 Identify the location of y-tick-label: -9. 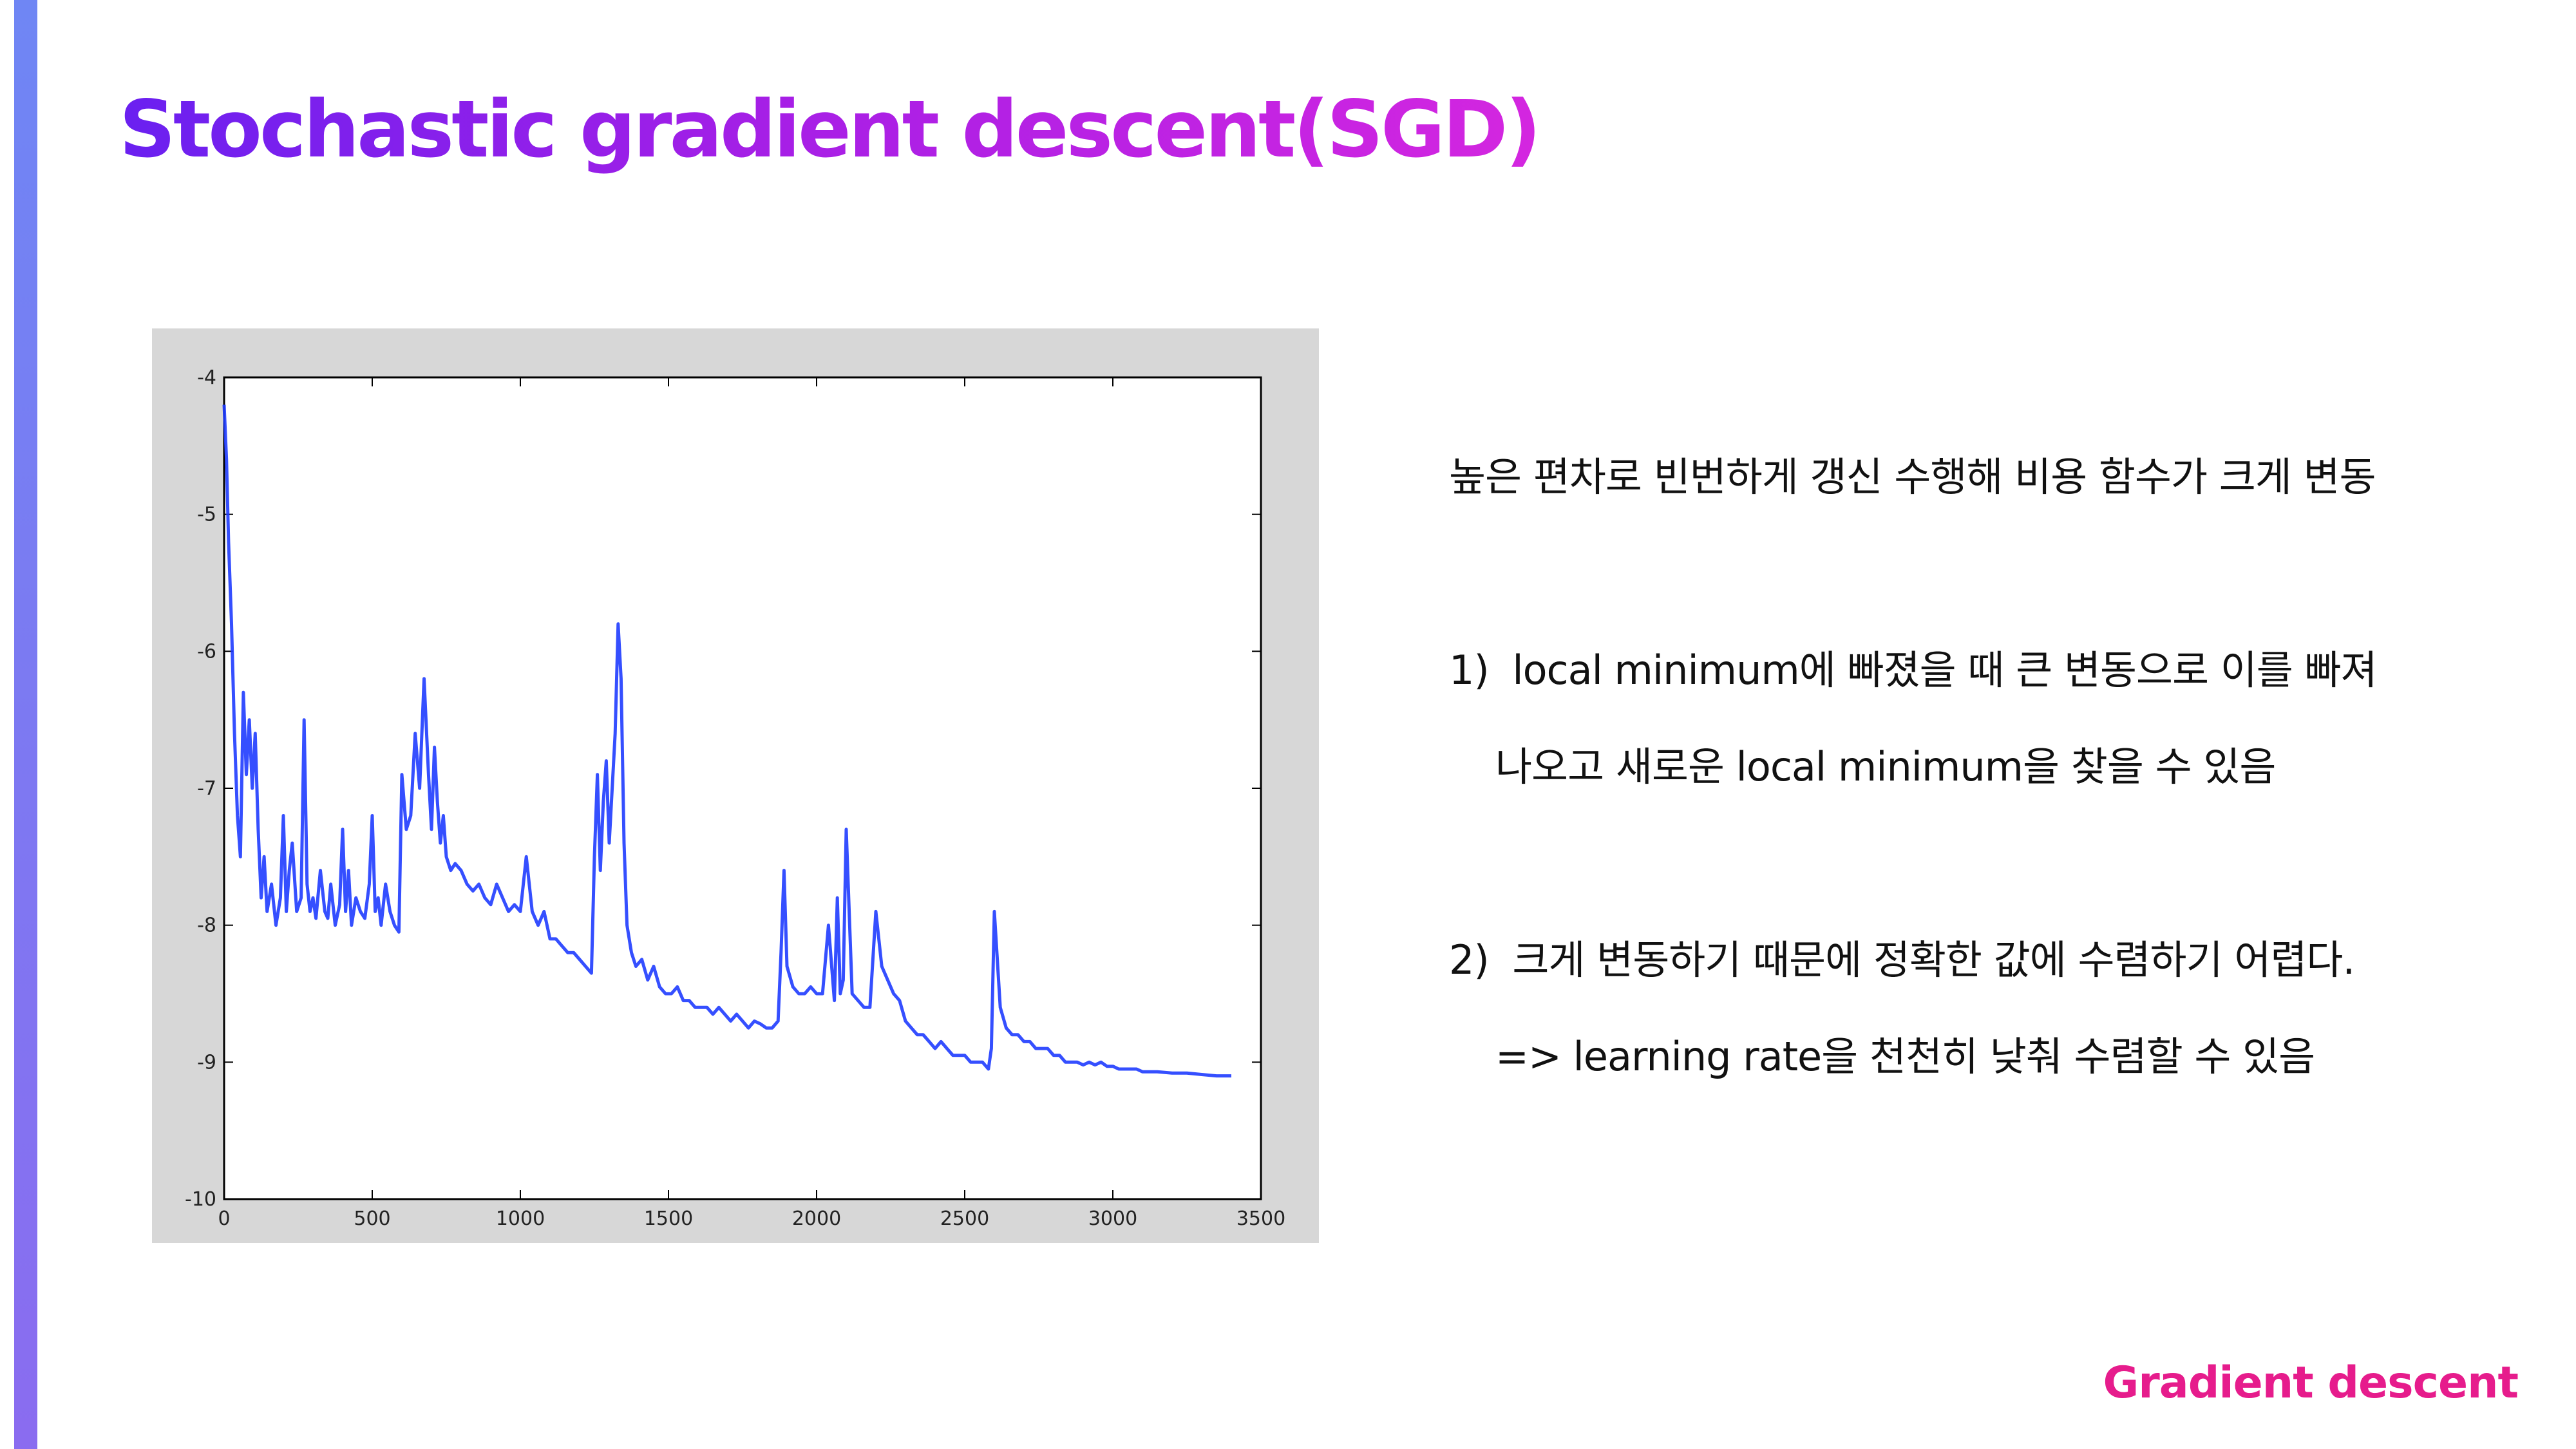
(207, 1062).